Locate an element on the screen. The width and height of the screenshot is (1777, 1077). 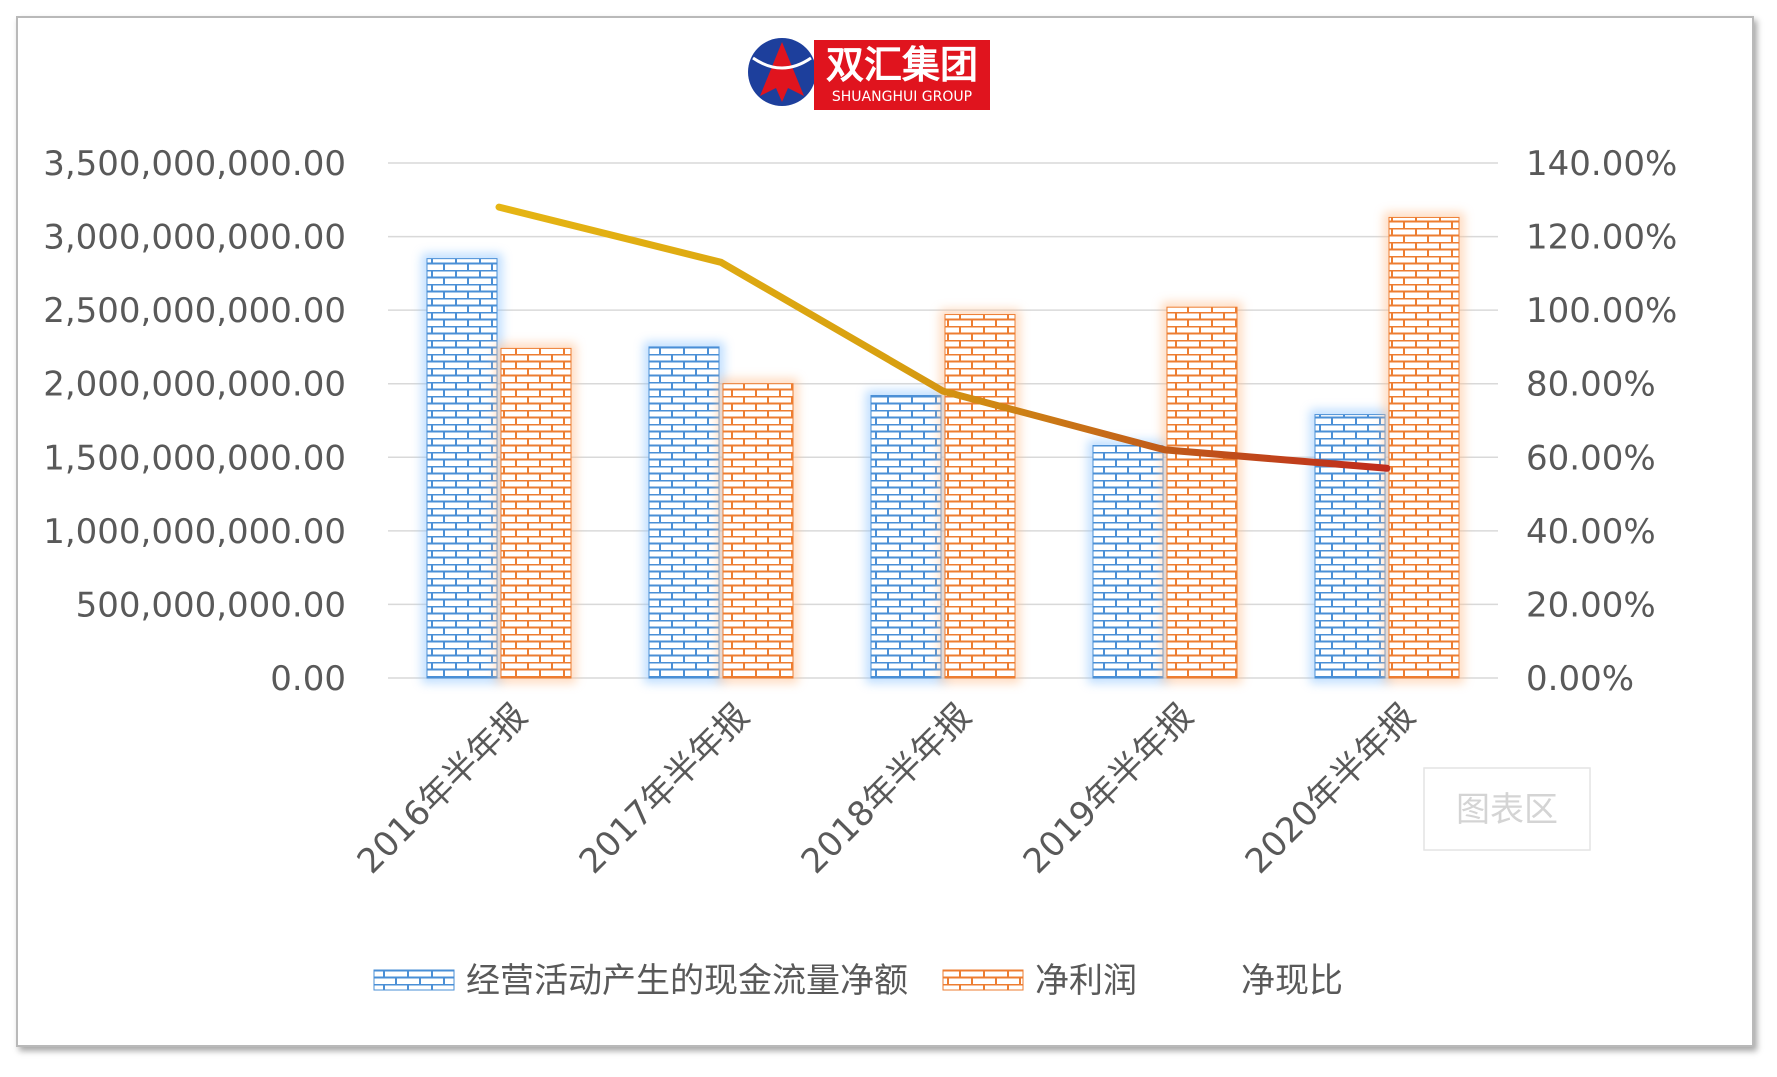
chart-area-watermark: 图表区 is located at coordinates (1507, 809).